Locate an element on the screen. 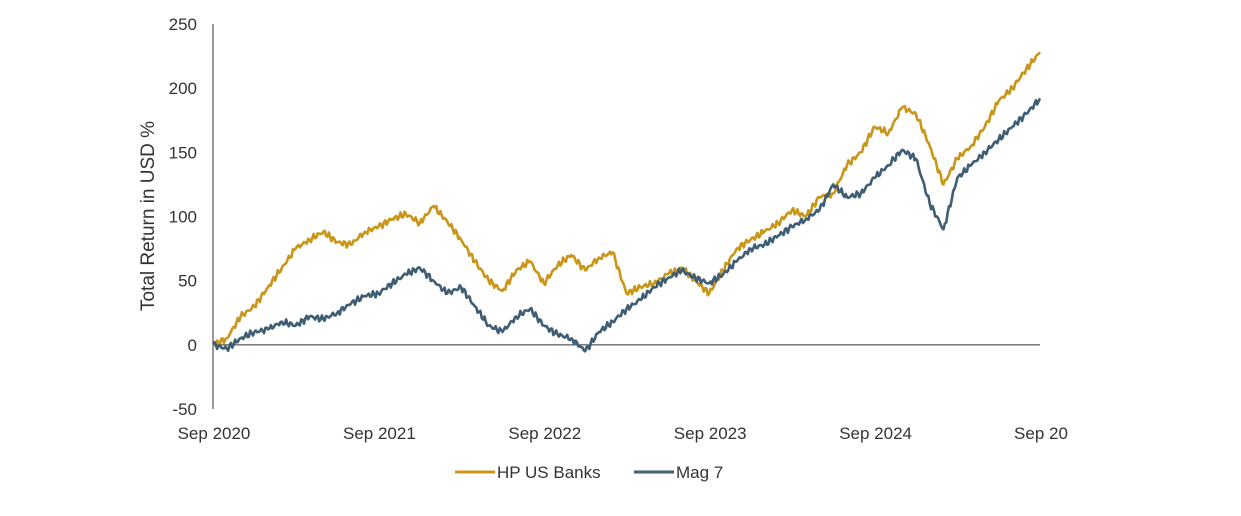  x-tick-label: Sep 2022 is located at coordinates (544, 433).